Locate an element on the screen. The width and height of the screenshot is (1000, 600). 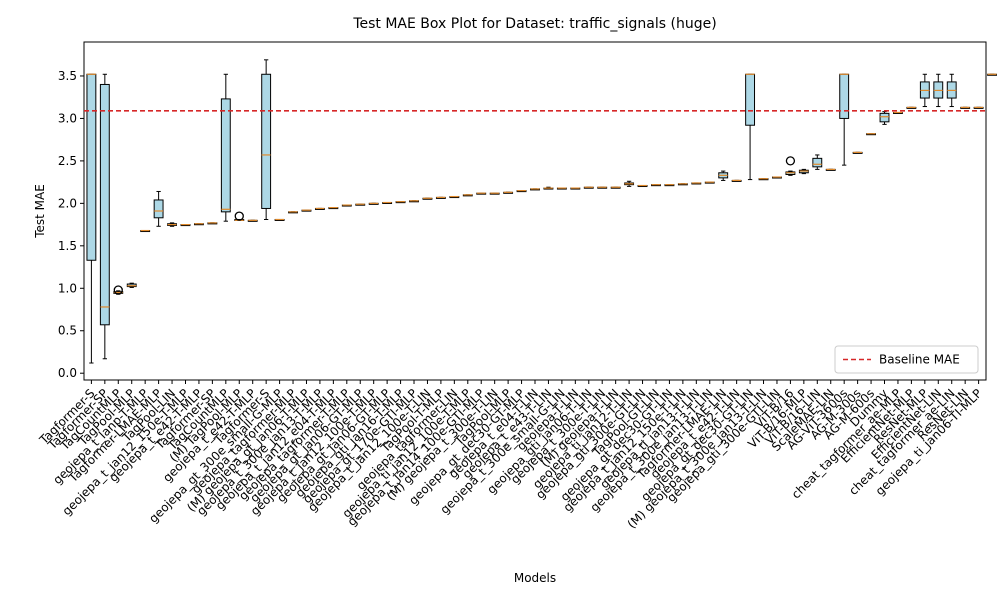
y-tick-label: 1.5 is located at coordinates (67, 246).